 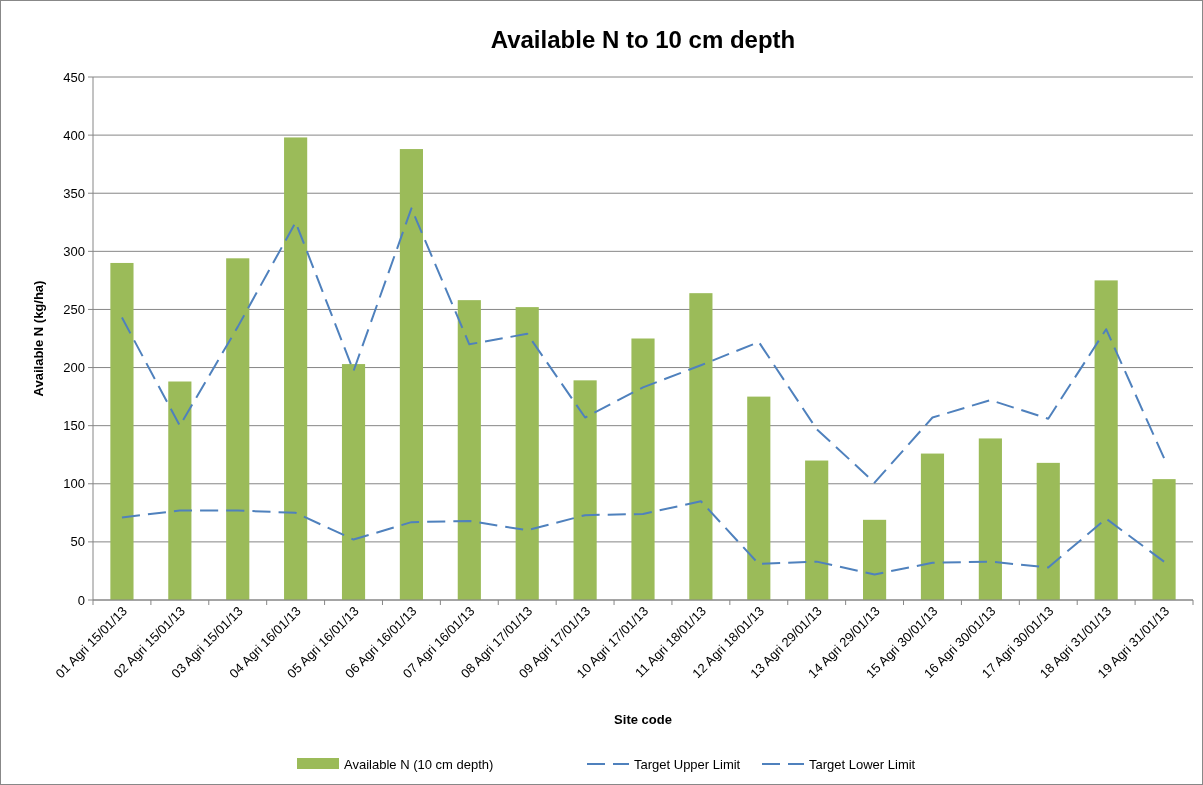 I want to click on y-tick-label: 300, so click(x=74, y=251).